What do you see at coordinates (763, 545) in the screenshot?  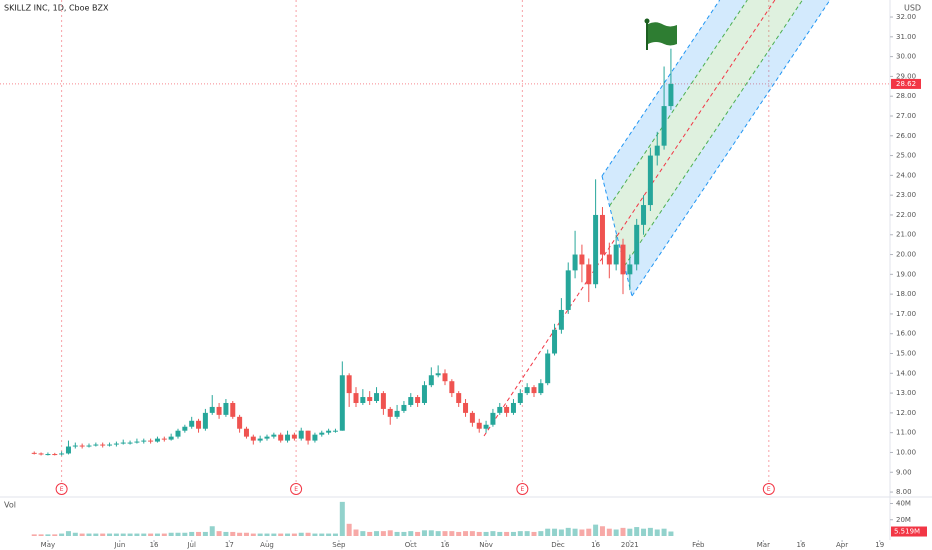 I see `x-tick-label: Mar` at bounding box center [763, 545].